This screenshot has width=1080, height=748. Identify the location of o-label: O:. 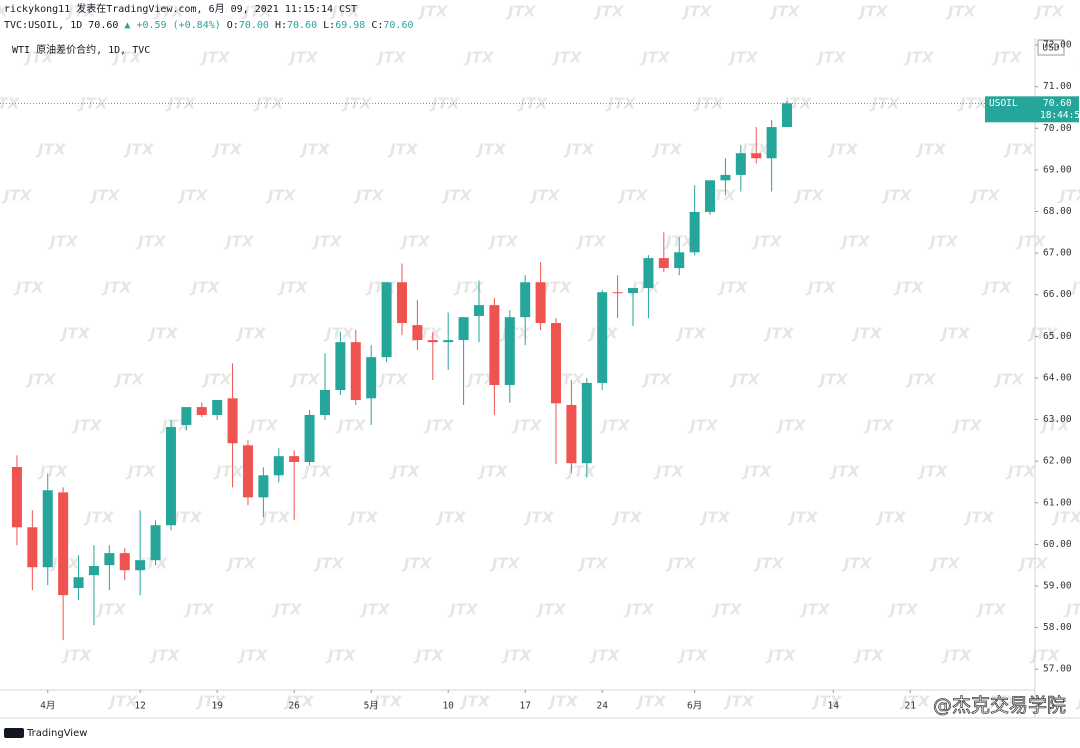
(233, 25).